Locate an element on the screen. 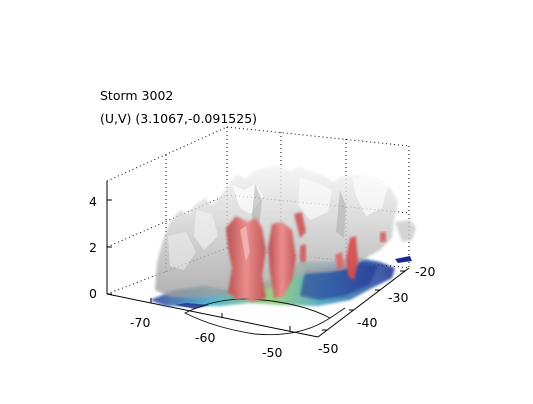 This screenshot has width=533, height=404. floor-contour is located at coordinates (257, 317).